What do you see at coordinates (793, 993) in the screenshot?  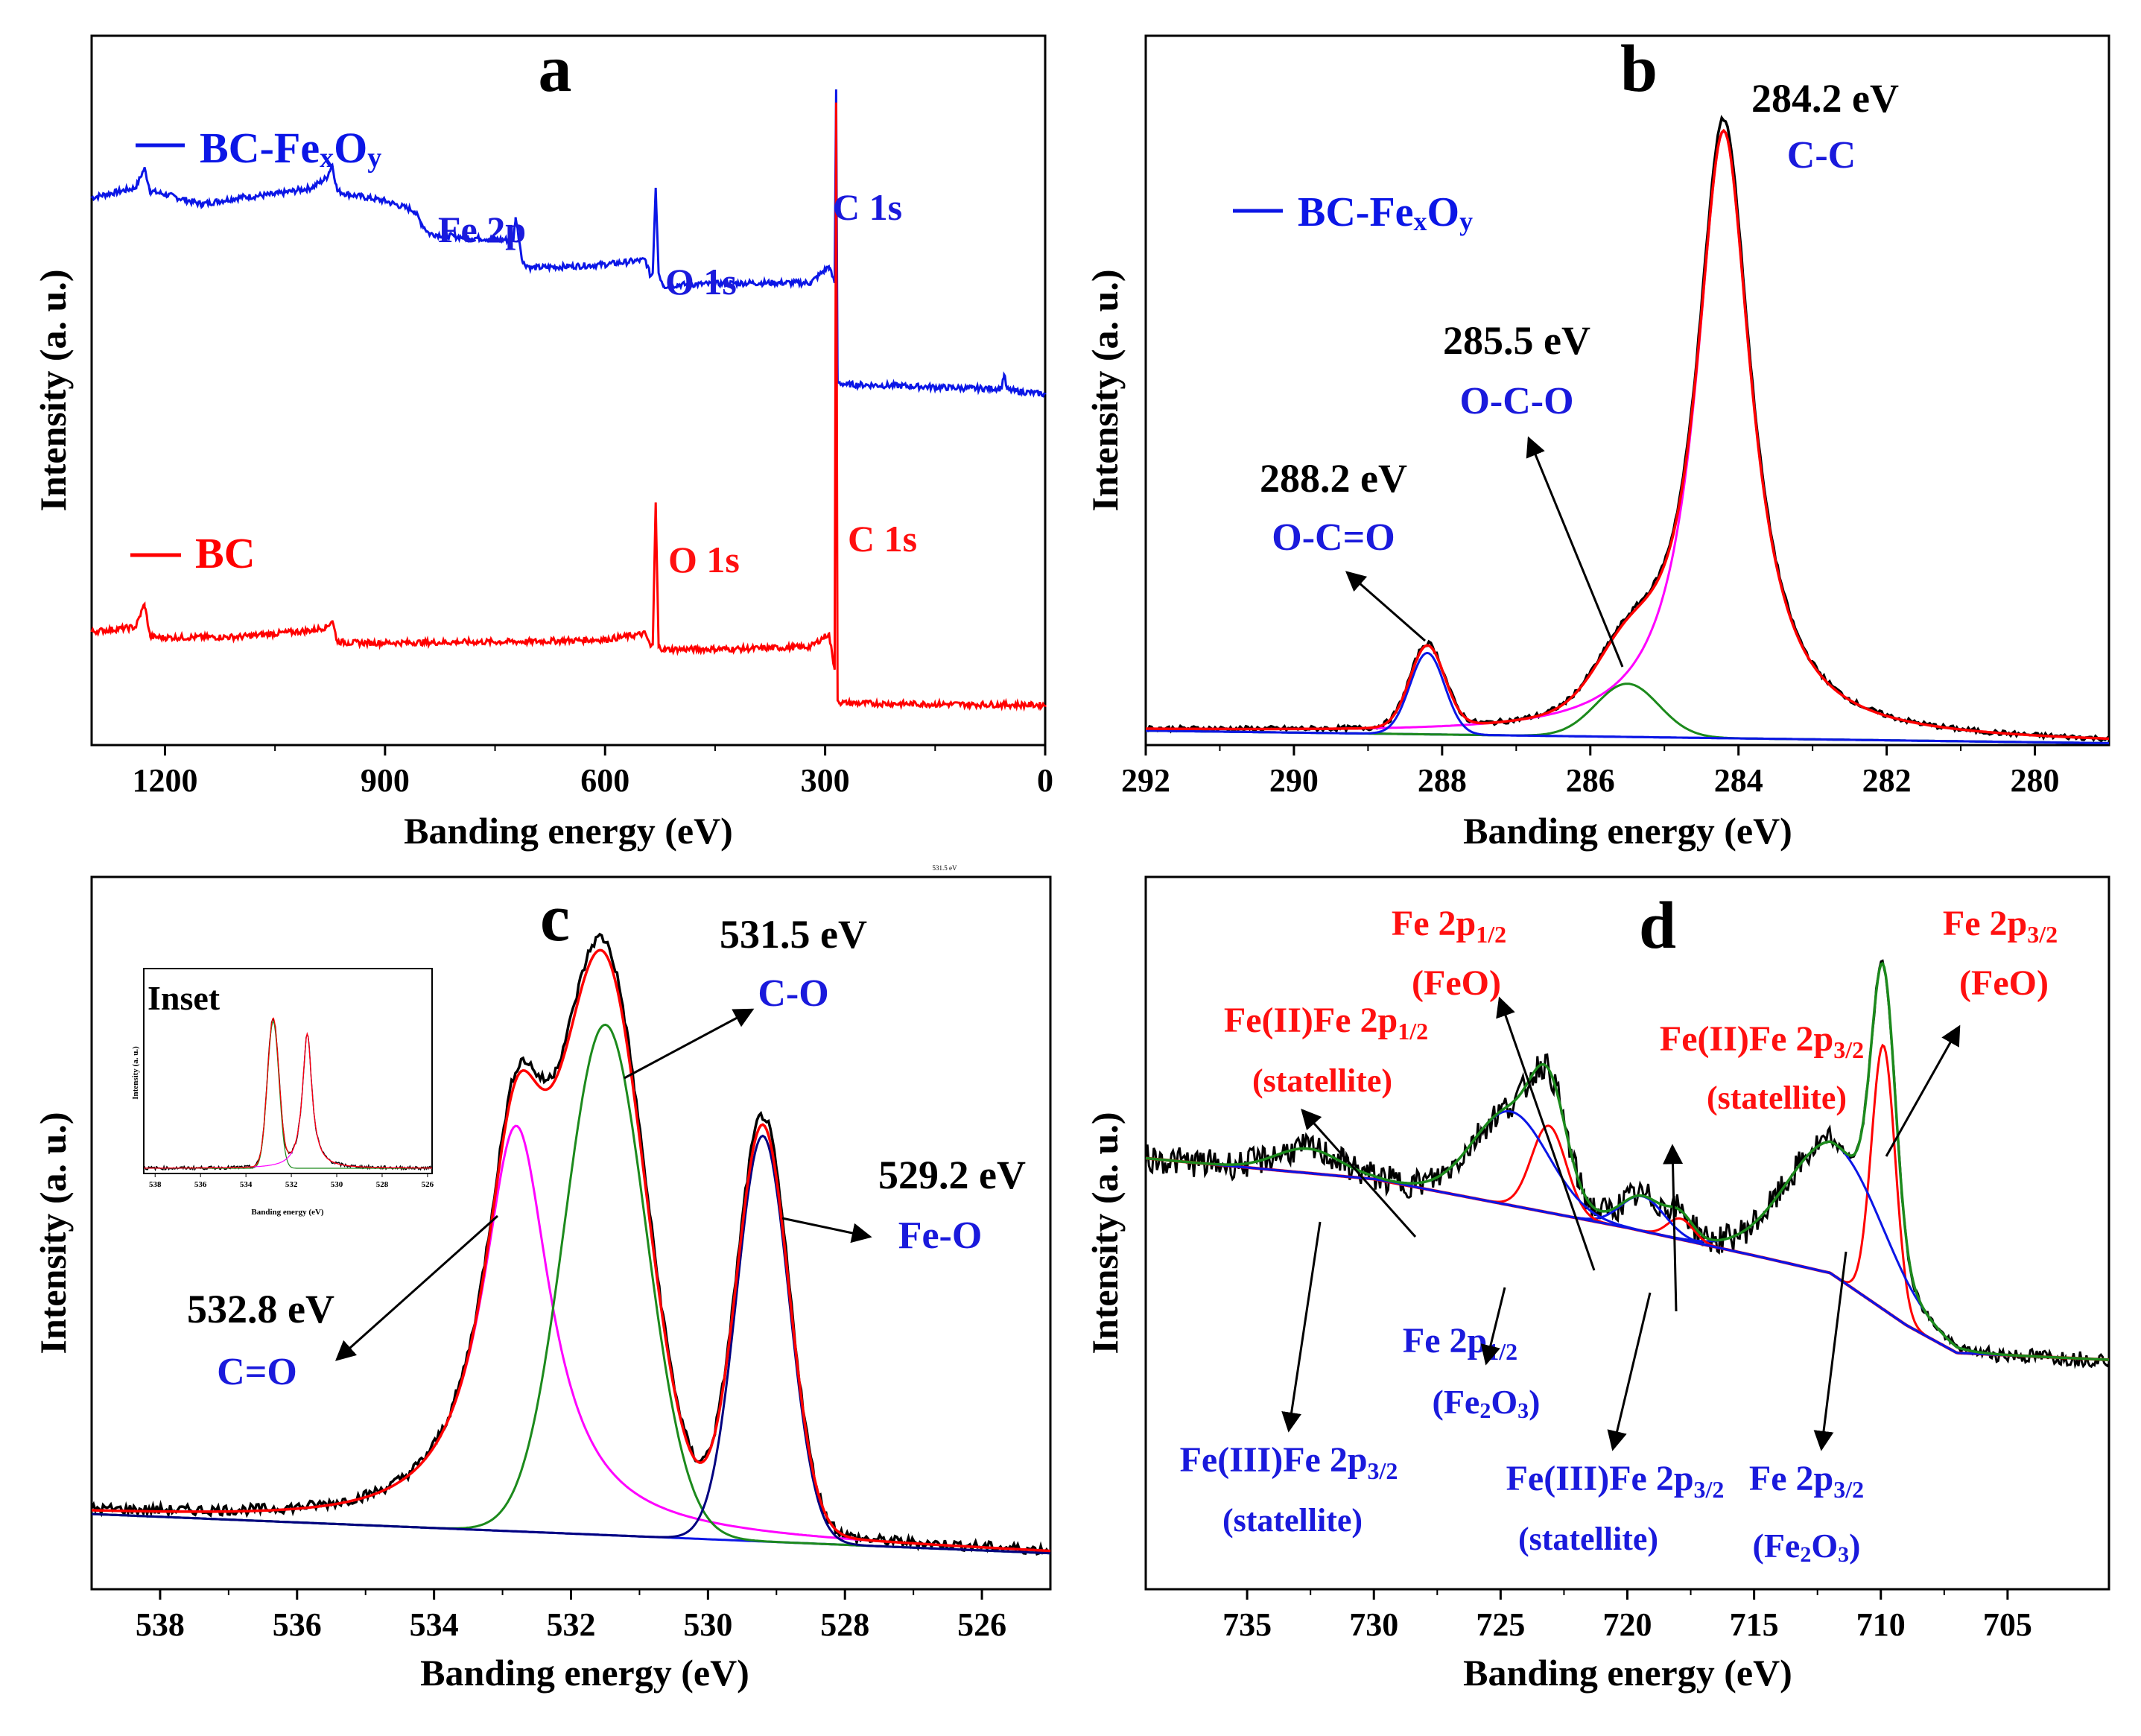 I see `peak-bond-c-o: C-O` at bounding box center [793, 993].